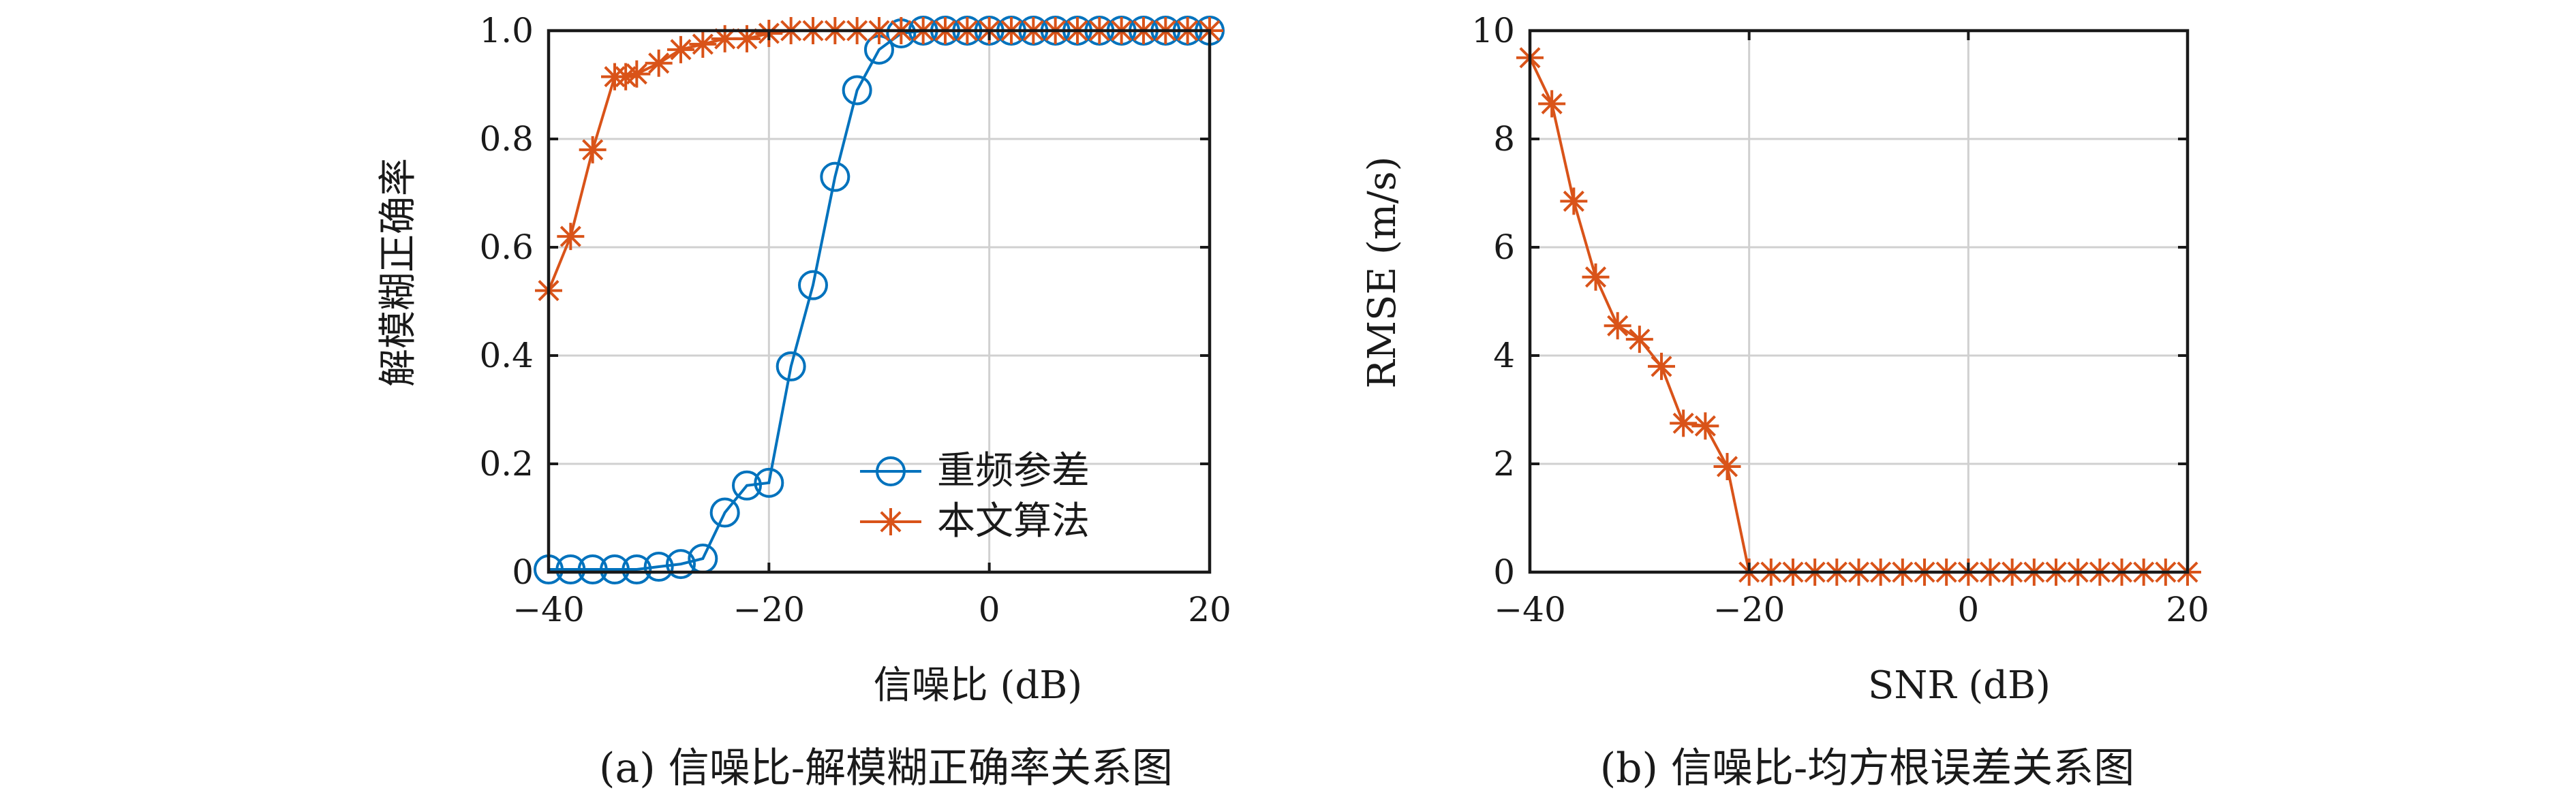 The image size is (2576, 801). Describe the element at coordinates (1504, 247) in the screenshot. I see `y-tick-label: 6` at that location.